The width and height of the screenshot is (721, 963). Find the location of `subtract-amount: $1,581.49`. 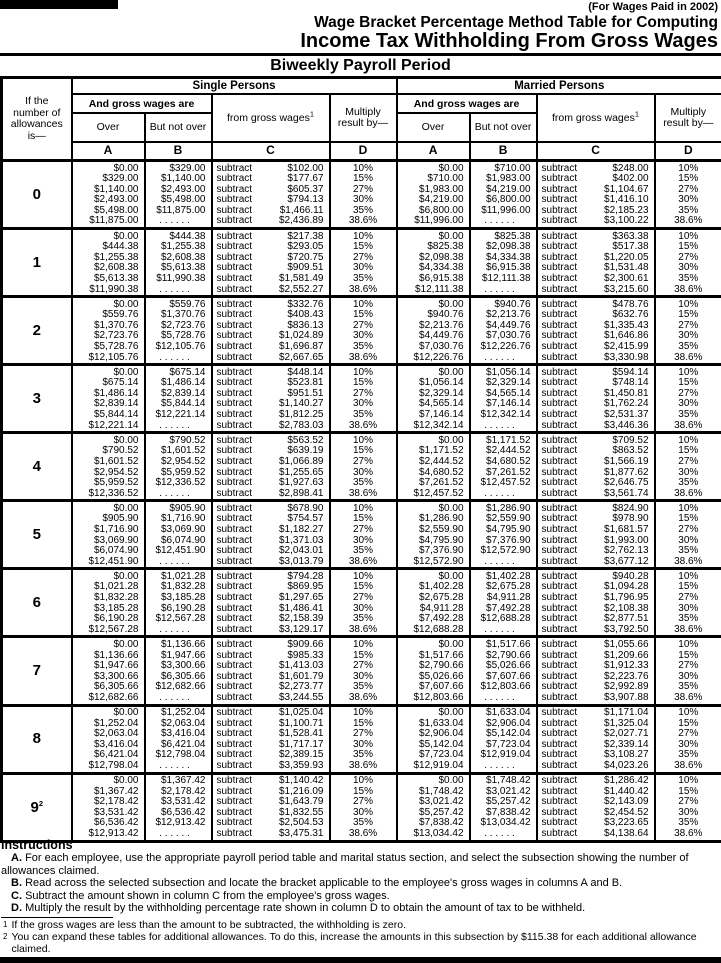

subtract-amount: $1,581.49 is located at coordinates (301, 278).